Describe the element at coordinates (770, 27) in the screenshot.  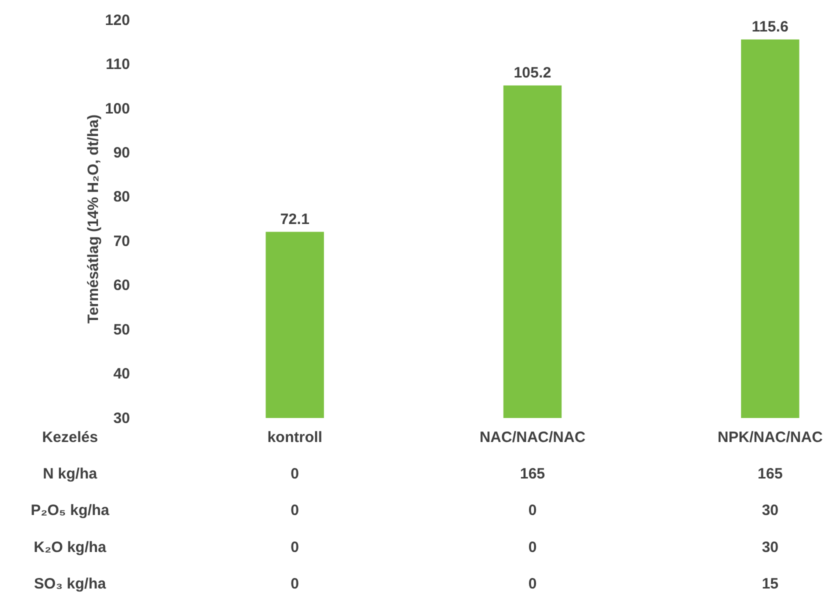
I see `data-label: 115.6` at that location.